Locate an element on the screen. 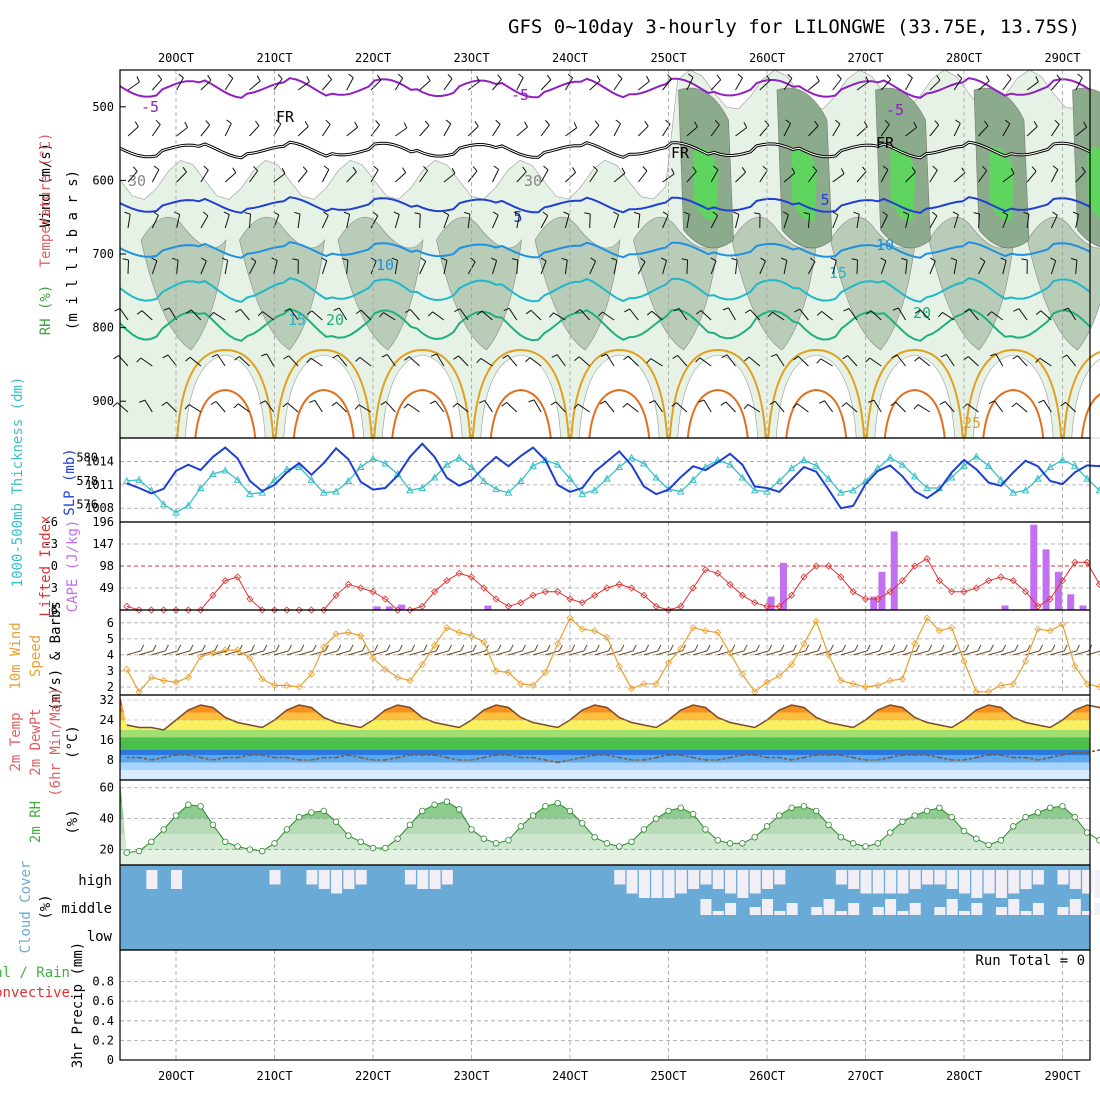 This screenshot has width=1100, height=1100. cape-series: -6 -3 0 3 6 196 147 98 49 is located at coordinates (572, 566).